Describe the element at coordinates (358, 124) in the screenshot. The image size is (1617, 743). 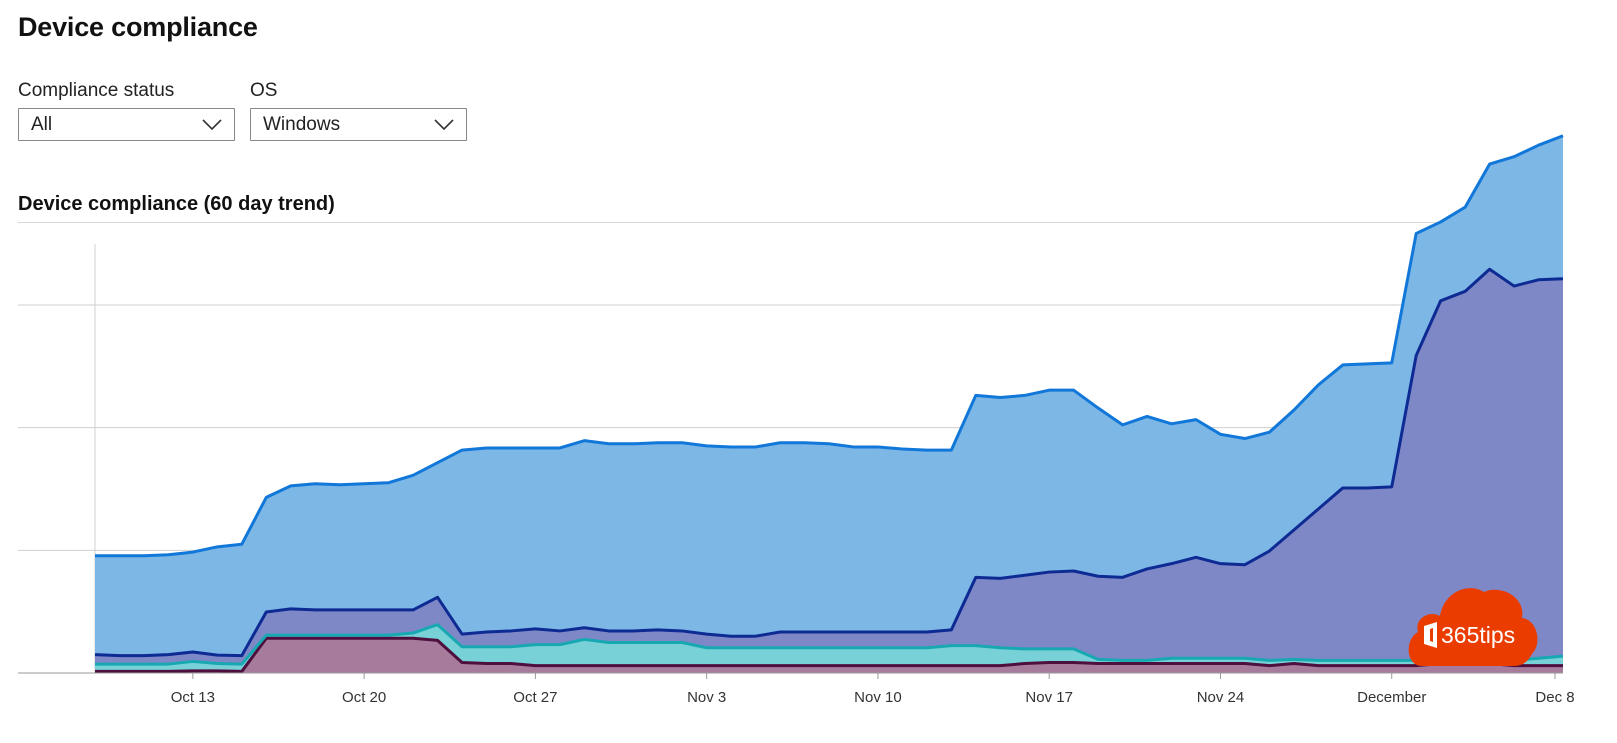
I see `os-dropdown: Windows` at that location.